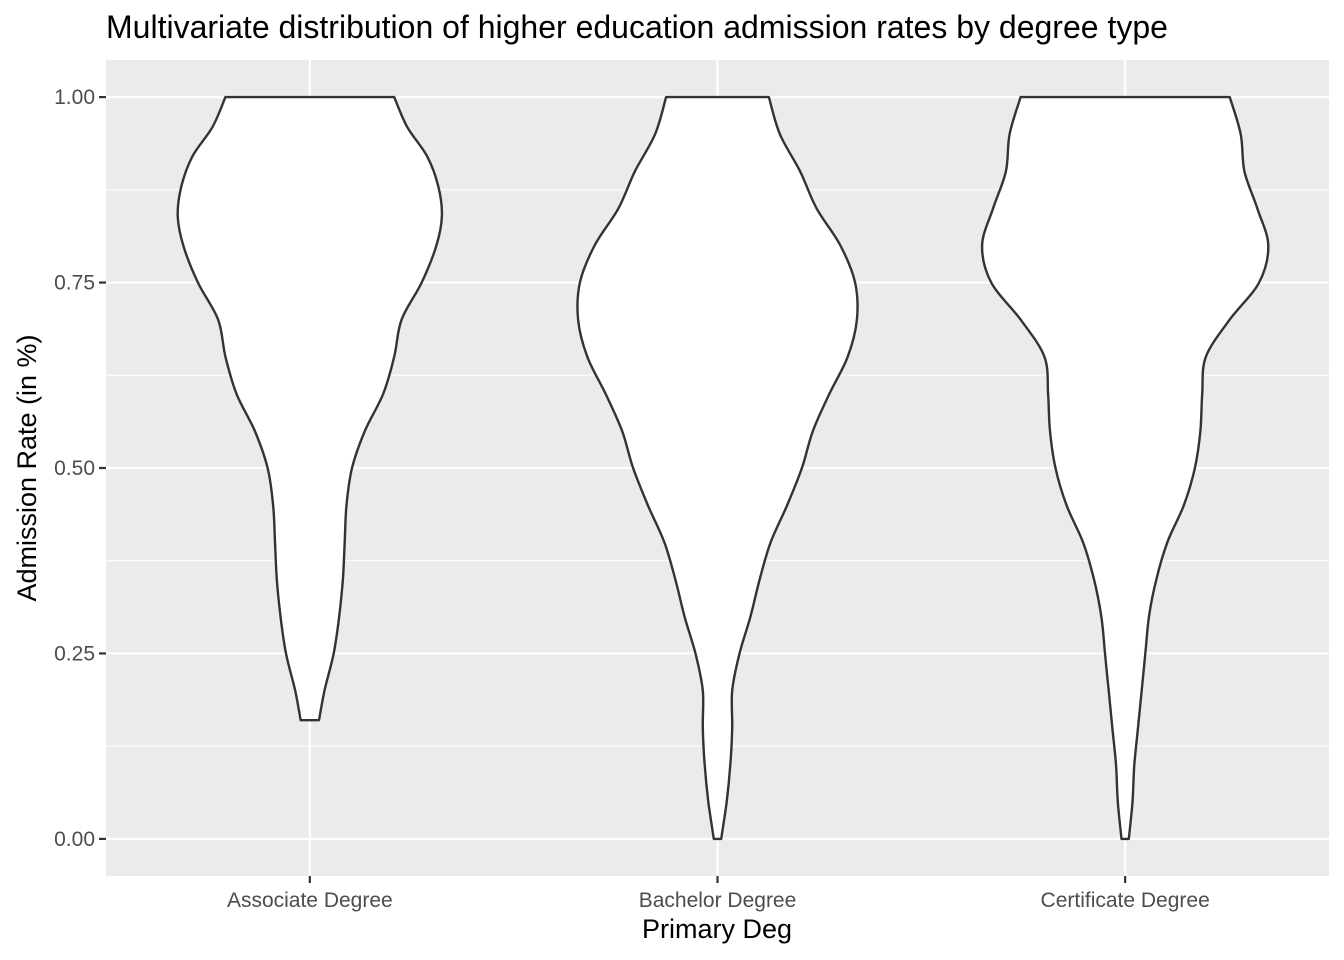 The width and height of the screenshot is (1344, 960). Describe the element at coordinates (1125, 900) in the screenshot. I see `x-tick-label: Certificate Degree` at that location.